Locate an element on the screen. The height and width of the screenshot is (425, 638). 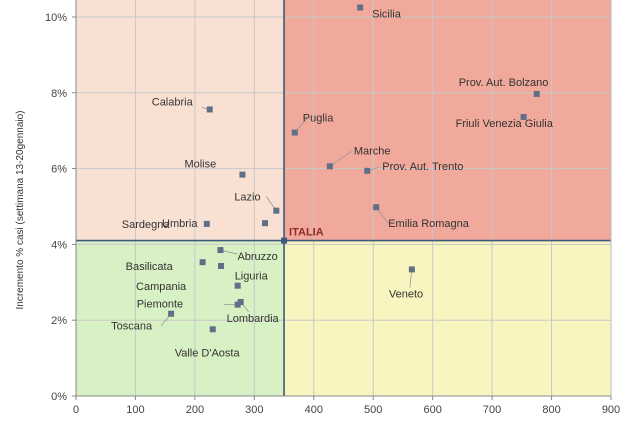
x-tick-label: 400 is located at coordinates (314, 410).